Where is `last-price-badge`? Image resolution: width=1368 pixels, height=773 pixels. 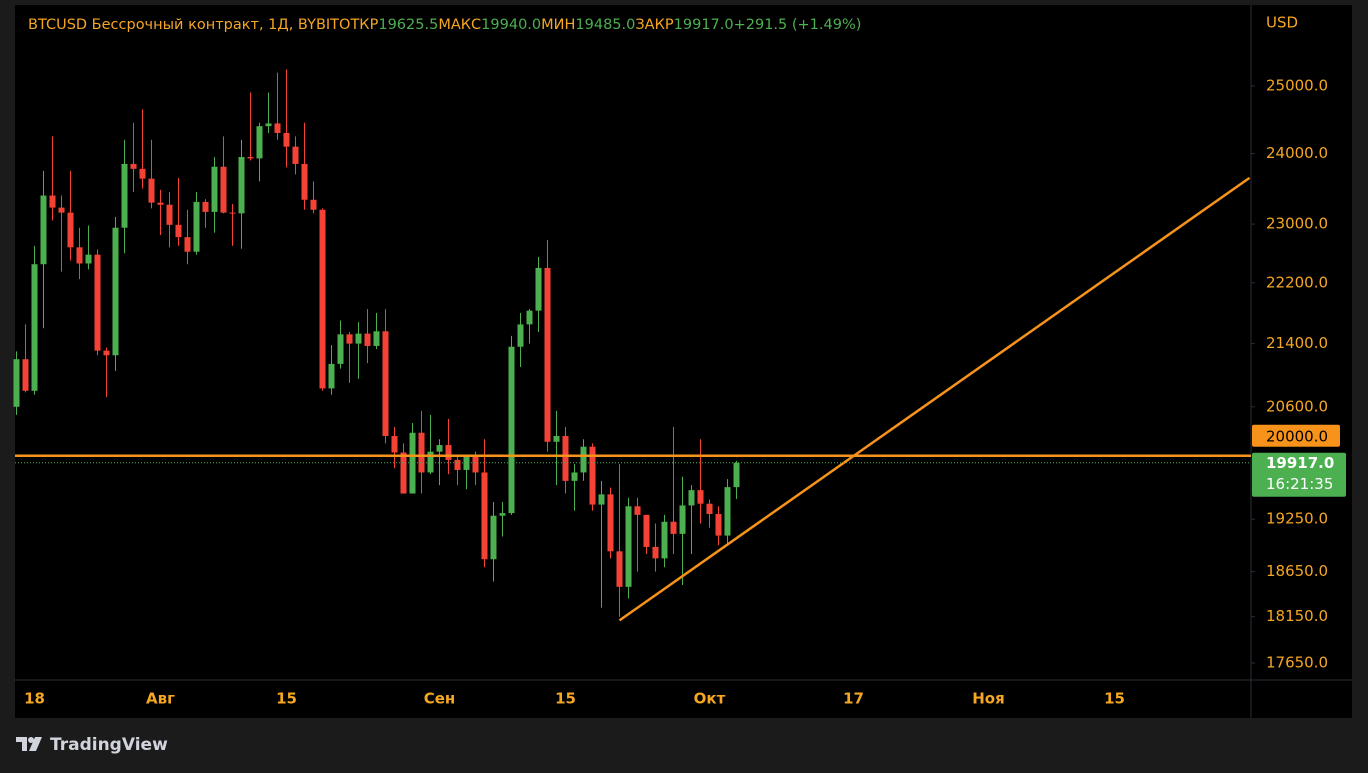 last-price-badge is located at coordinates (1299, 474).